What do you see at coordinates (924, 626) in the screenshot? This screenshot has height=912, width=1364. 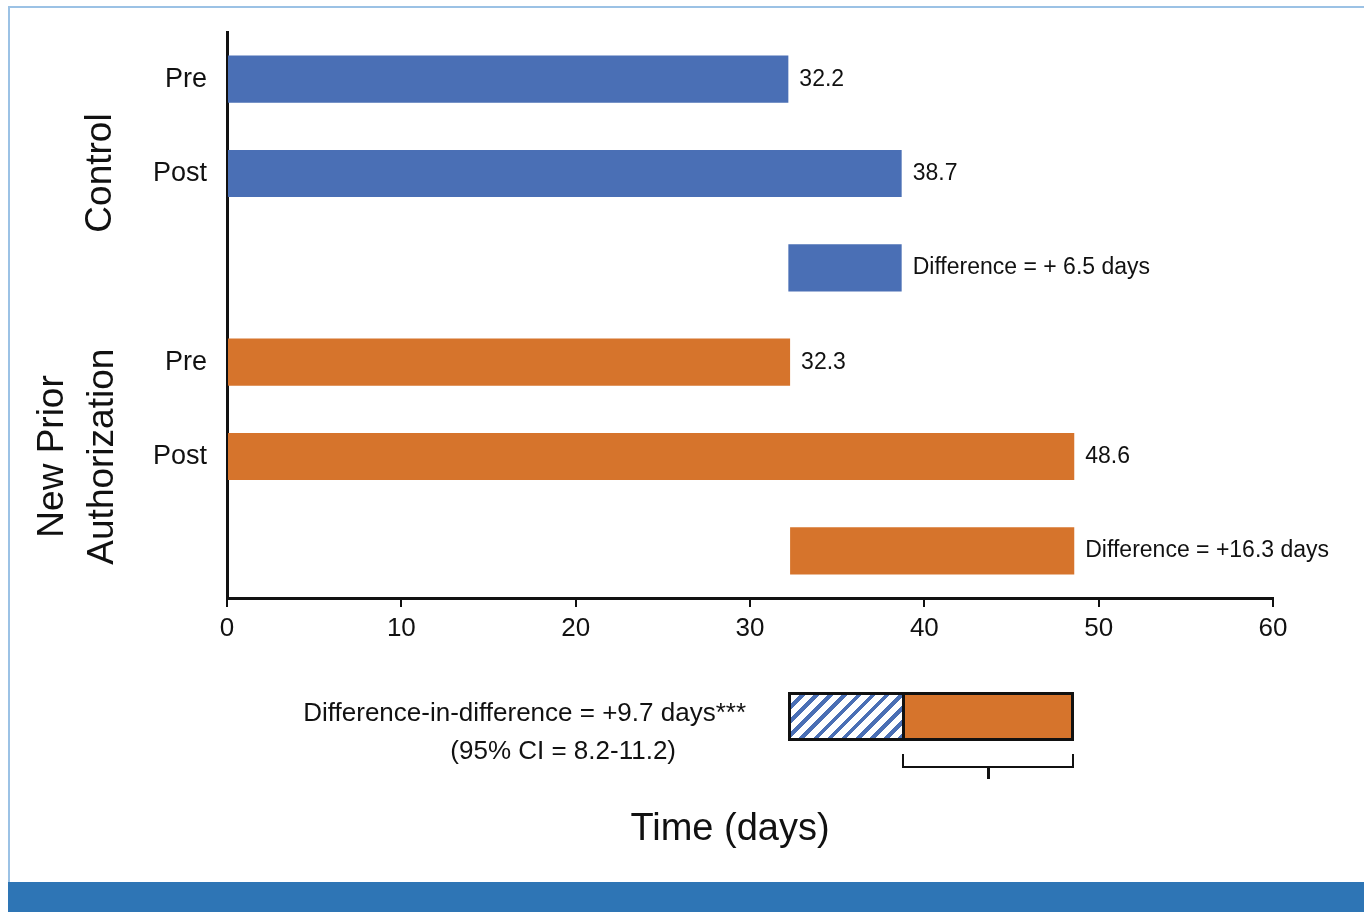 I see `x-tick-label: 40` at bounding box center [924, 626].